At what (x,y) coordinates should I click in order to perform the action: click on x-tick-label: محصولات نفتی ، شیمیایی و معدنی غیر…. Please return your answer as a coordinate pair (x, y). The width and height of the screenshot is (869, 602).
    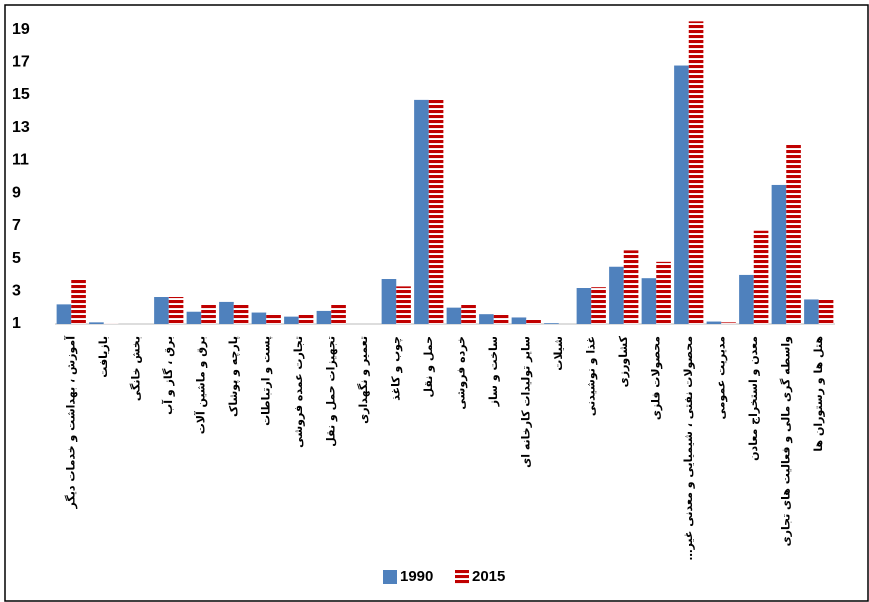
    Looking at the image, I should click on (688, 448).